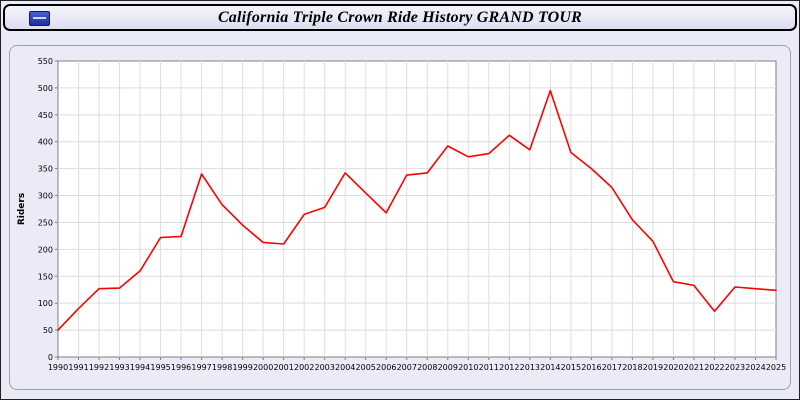  What do you see at coordinates (201, 367) in the screenshot?
I see `x-tick-label: 1997` at bounding box center [201, 367].